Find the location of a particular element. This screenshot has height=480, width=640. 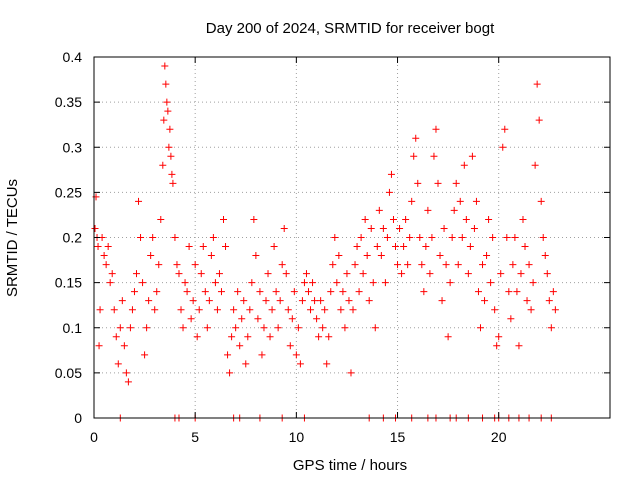

x-axis-label: GPS time / hours is located at coordinates (350, 465).